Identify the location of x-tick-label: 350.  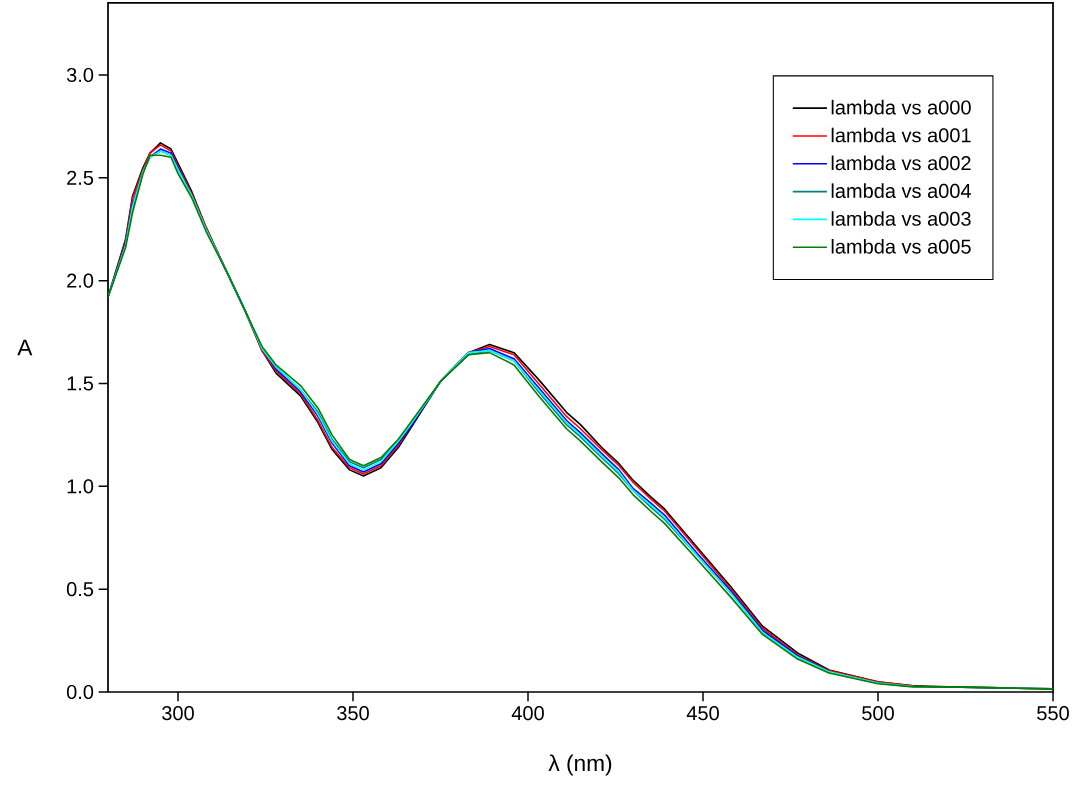
(353, 713).